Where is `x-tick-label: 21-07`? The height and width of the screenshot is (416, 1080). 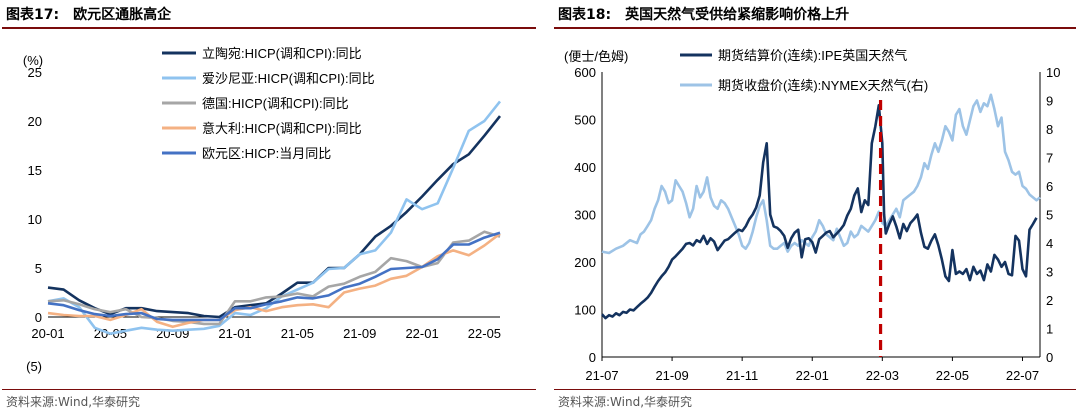
x-tick-label: 21-07 is located at coordinates (601, 375).